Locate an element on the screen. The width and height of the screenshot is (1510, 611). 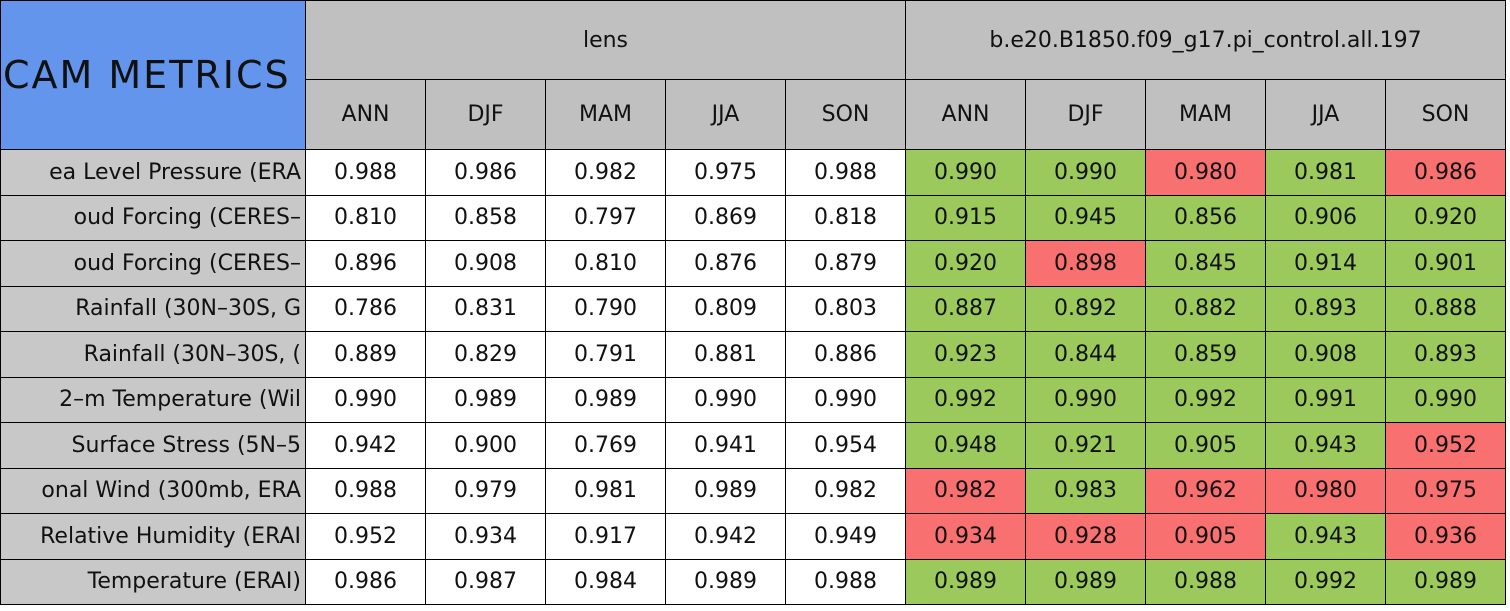
value-cell: 0.858 is located at coordinates (485, 217).